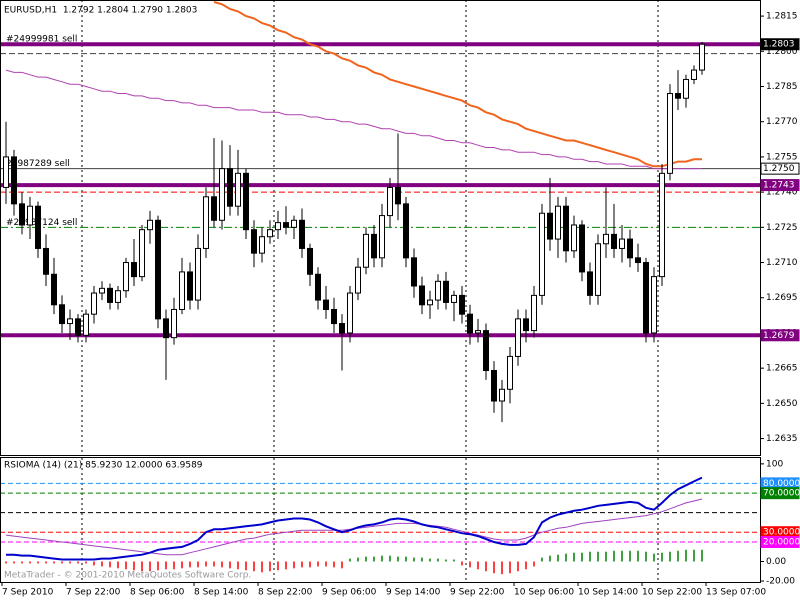 The width and height of the screenshot is (800, 600). I want to click on y-tick-label: 1.2725, so click(782, 228).